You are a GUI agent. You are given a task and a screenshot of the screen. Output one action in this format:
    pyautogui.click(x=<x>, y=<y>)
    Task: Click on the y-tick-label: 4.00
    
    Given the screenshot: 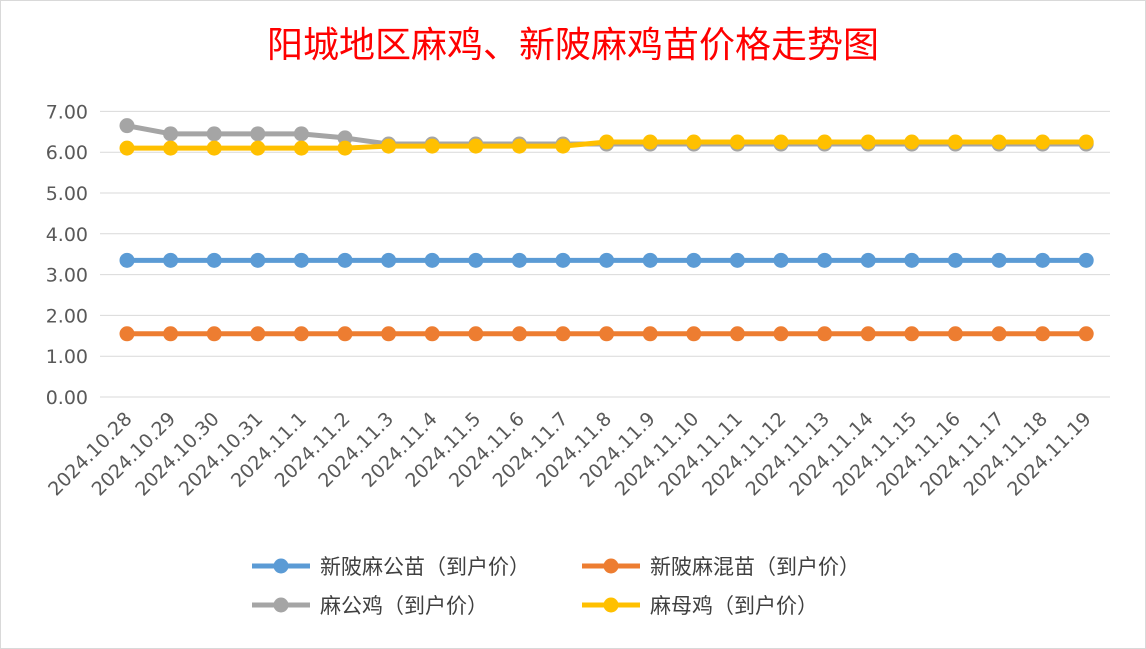 What is the action you would take?
    pyautogui.click(x=67, y=235)
    